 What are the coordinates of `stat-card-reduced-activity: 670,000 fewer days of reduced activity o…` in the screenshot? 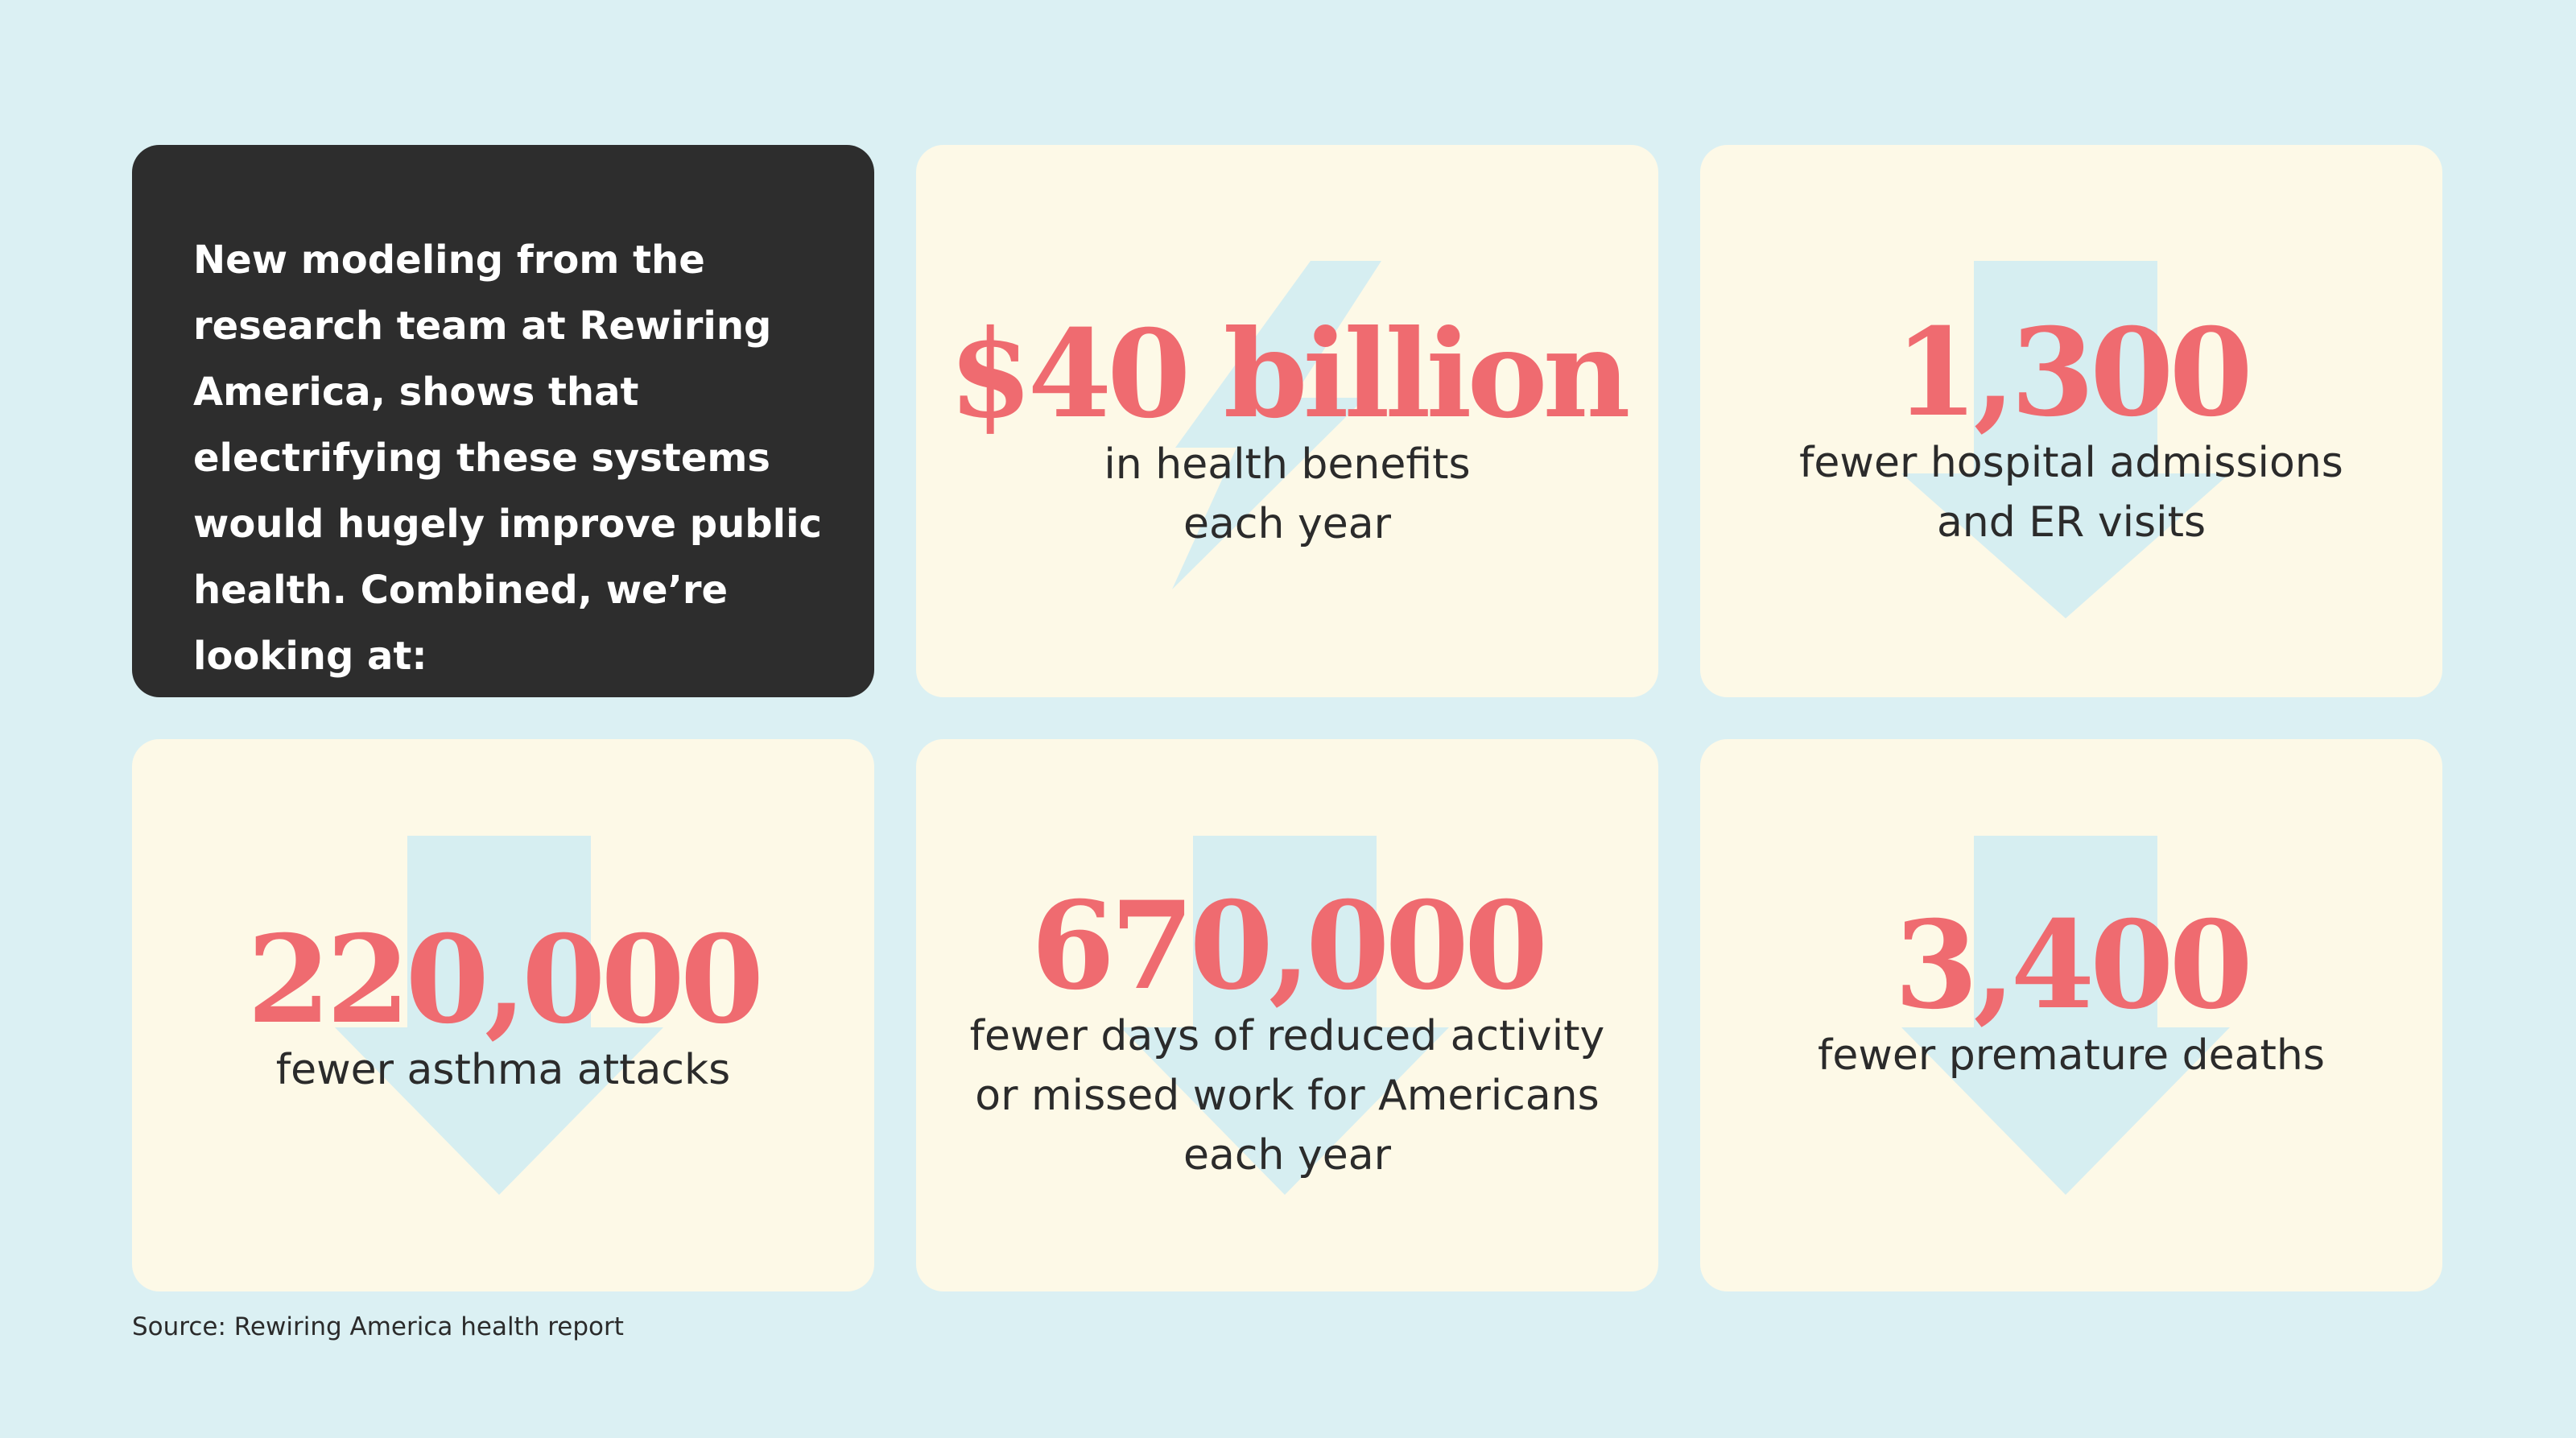 It's located at (1287, 1015).